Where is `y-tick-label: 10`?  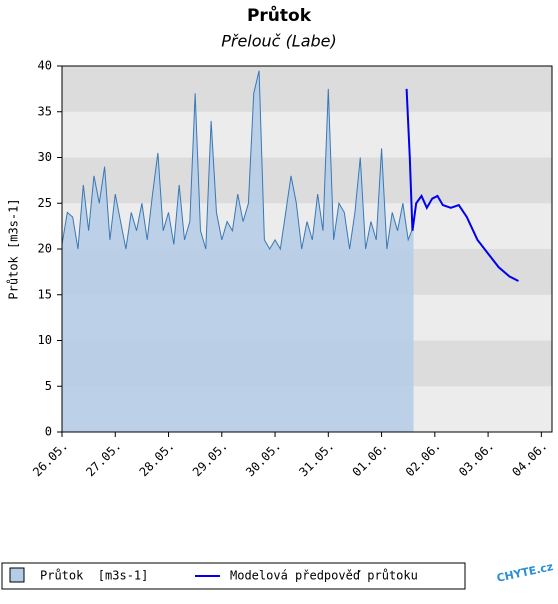 y-tick-label: 10 is located at coordinates (45, 340).